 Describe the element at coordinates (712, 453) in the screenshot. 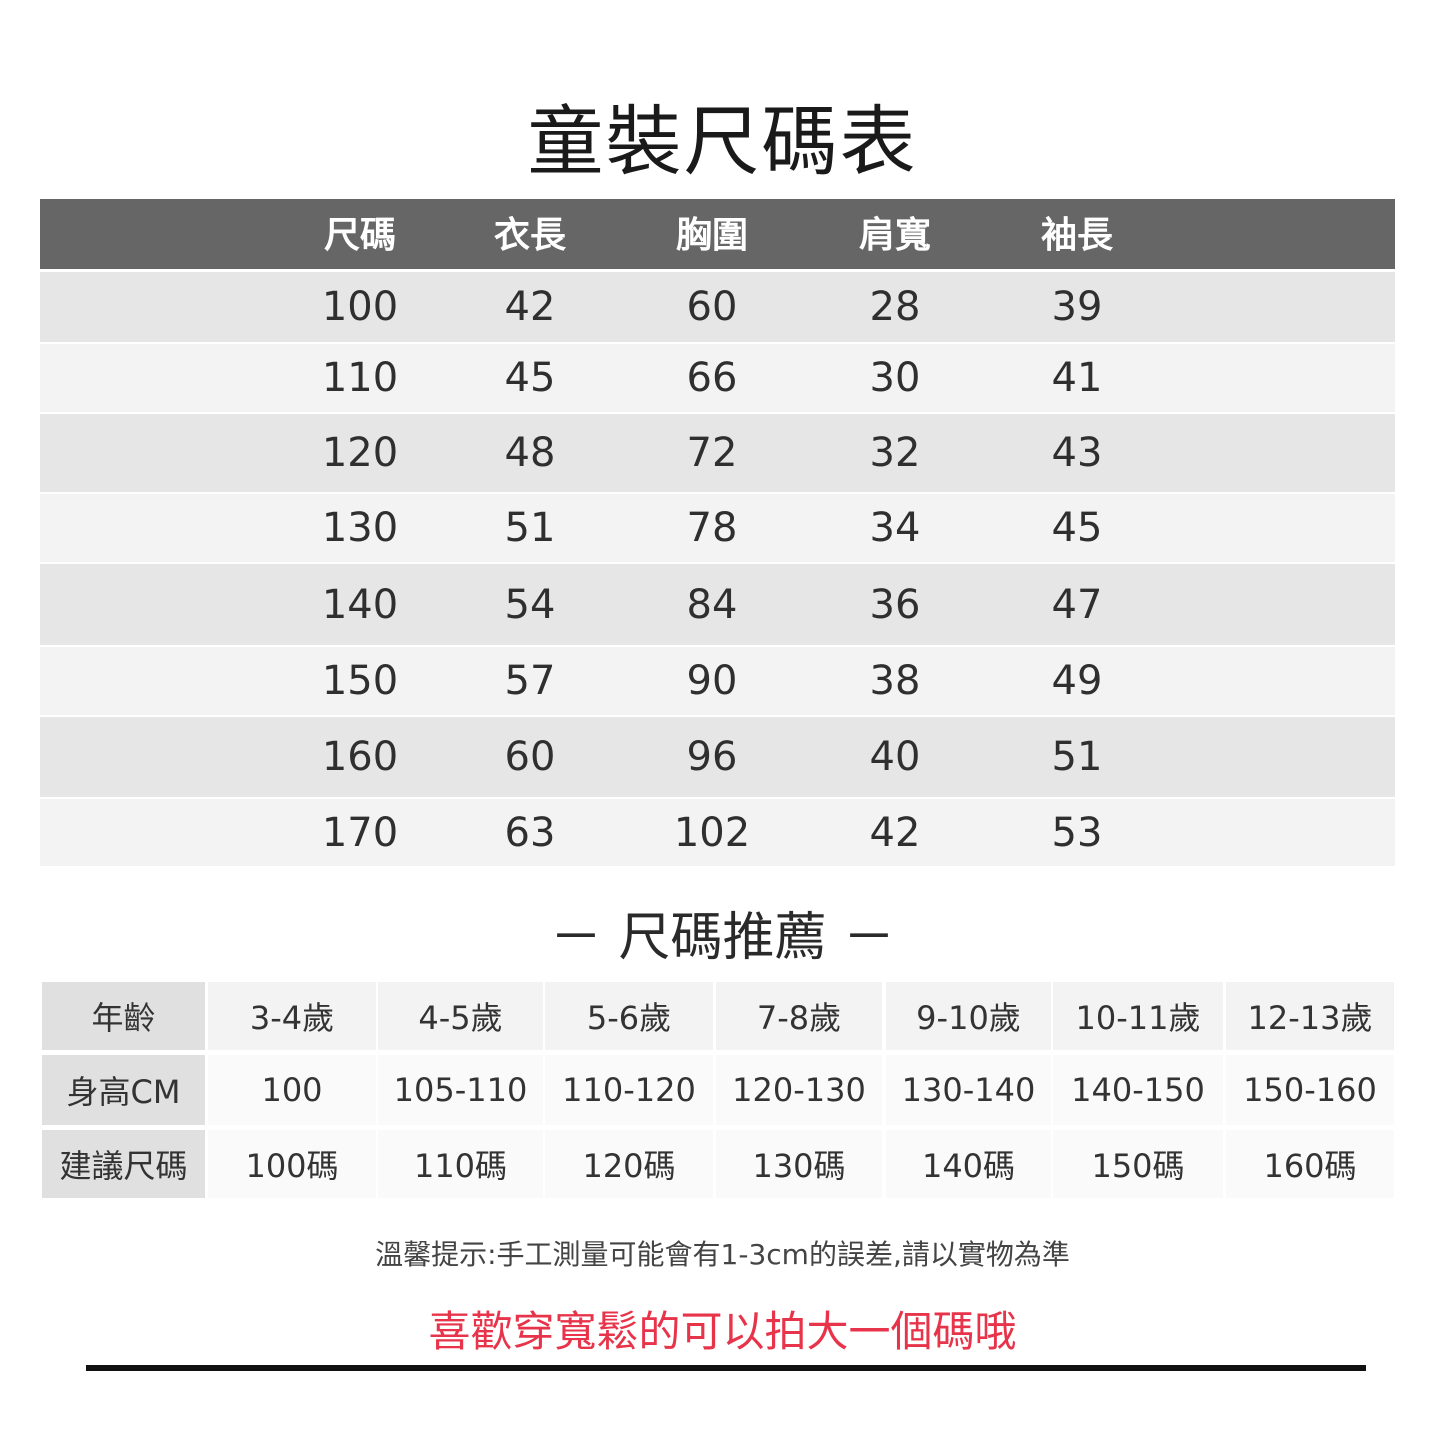

I see `table-cell: 72` at that location.